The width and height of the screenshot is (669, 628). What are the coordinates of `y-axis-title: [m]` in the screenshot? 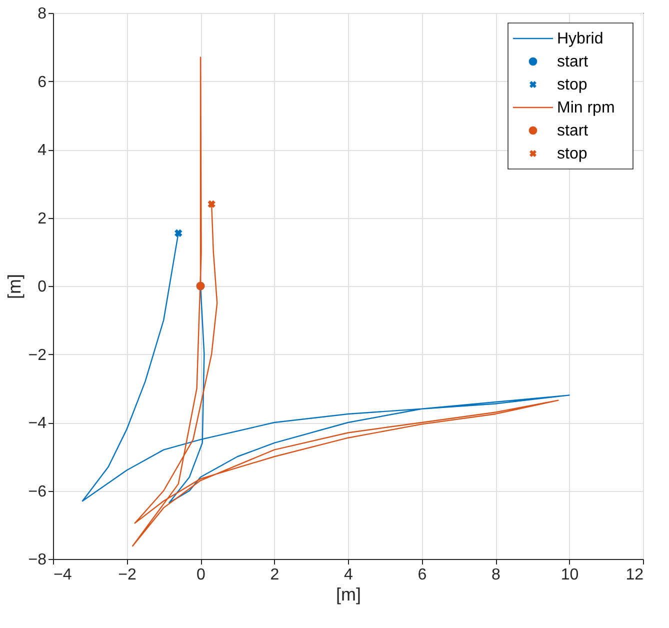 It's located at (14, 286).